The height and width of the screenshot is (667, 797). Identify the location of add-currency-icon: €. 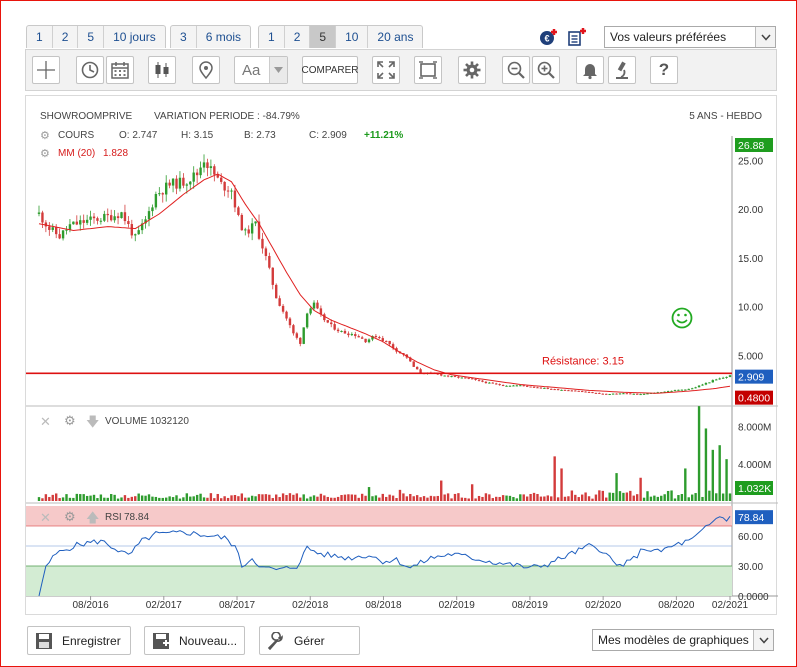
(550, 37).